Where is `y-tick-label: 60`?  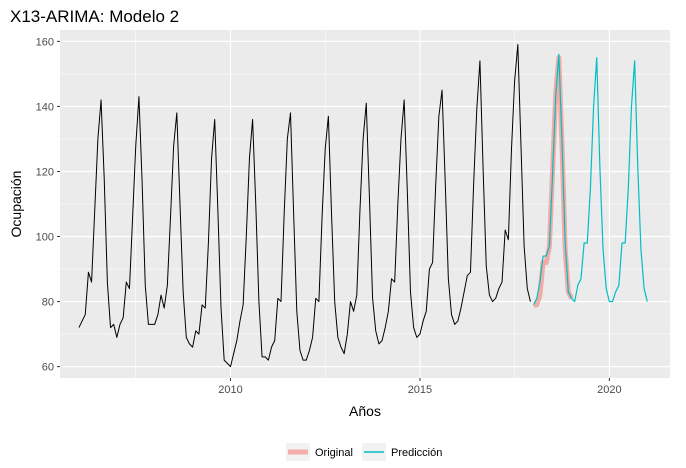
y-tick-label: 60 is located at coordinates (48, 368).